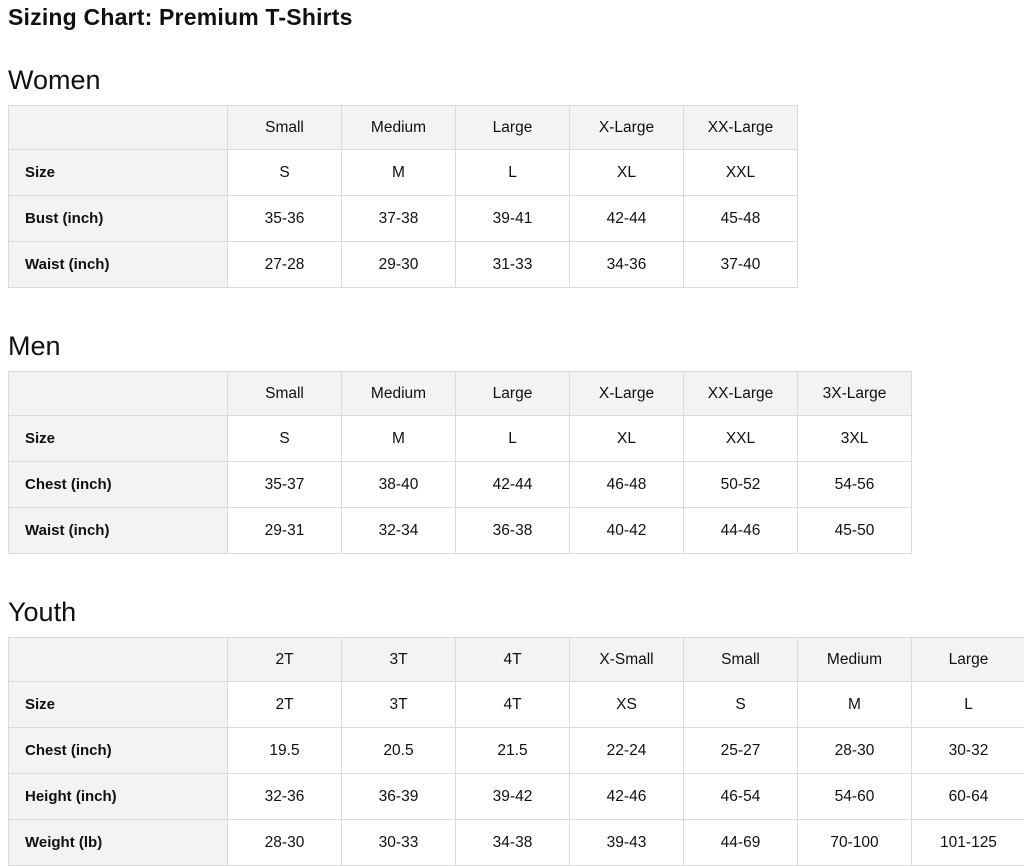 The height and width of the screenshot is (866, 1024). I want to click on value-cell: 54-60, so click(855, 797).